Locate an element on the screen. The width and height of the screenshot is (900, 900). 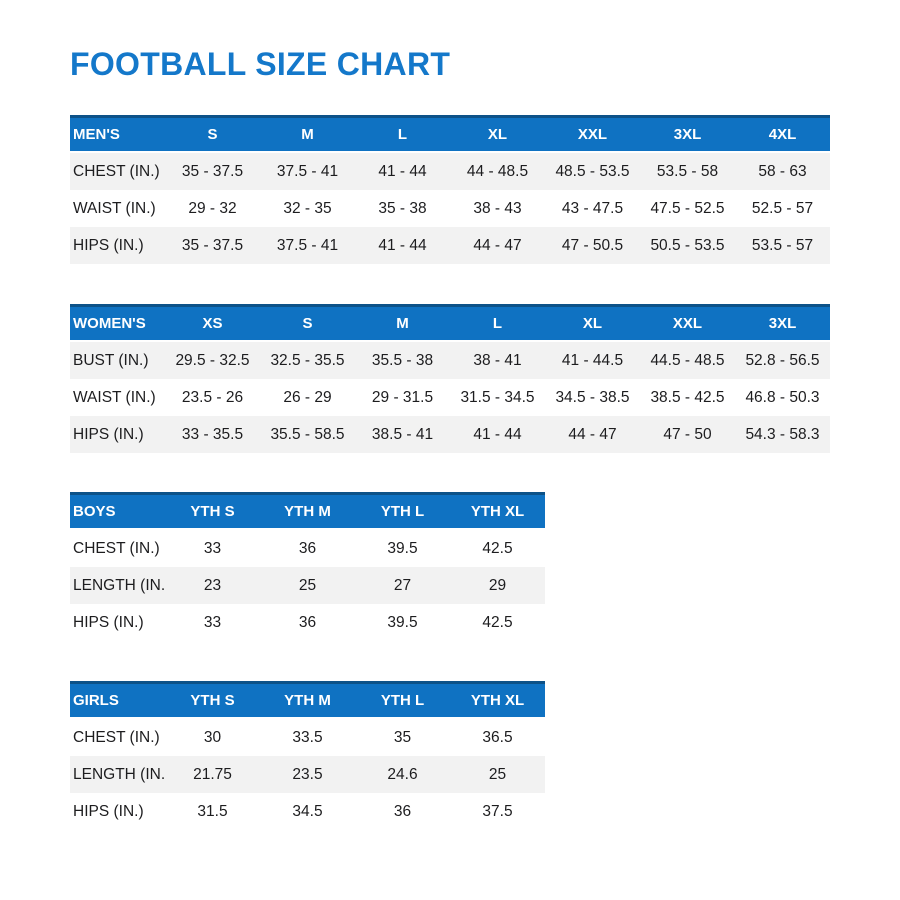
table-row: CHEST (IN.) 30 33.5 35 36.5 is located at coordinates (307, 737).